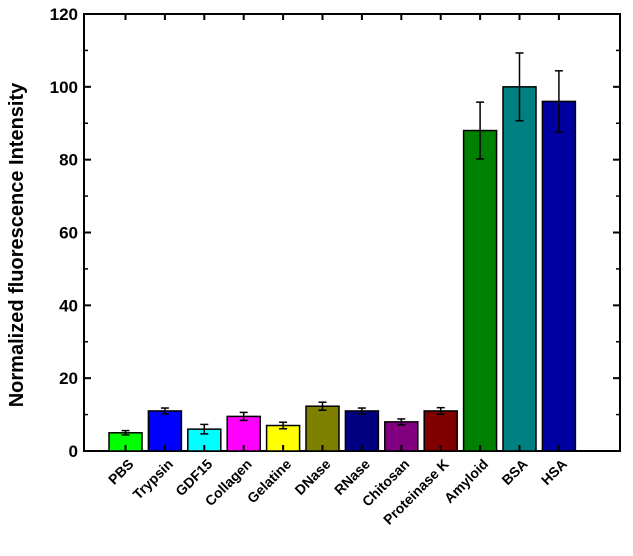 The height and width of the screenshot is (556, 633). I want to click on y-tick-label: 80, so click(68, 160).